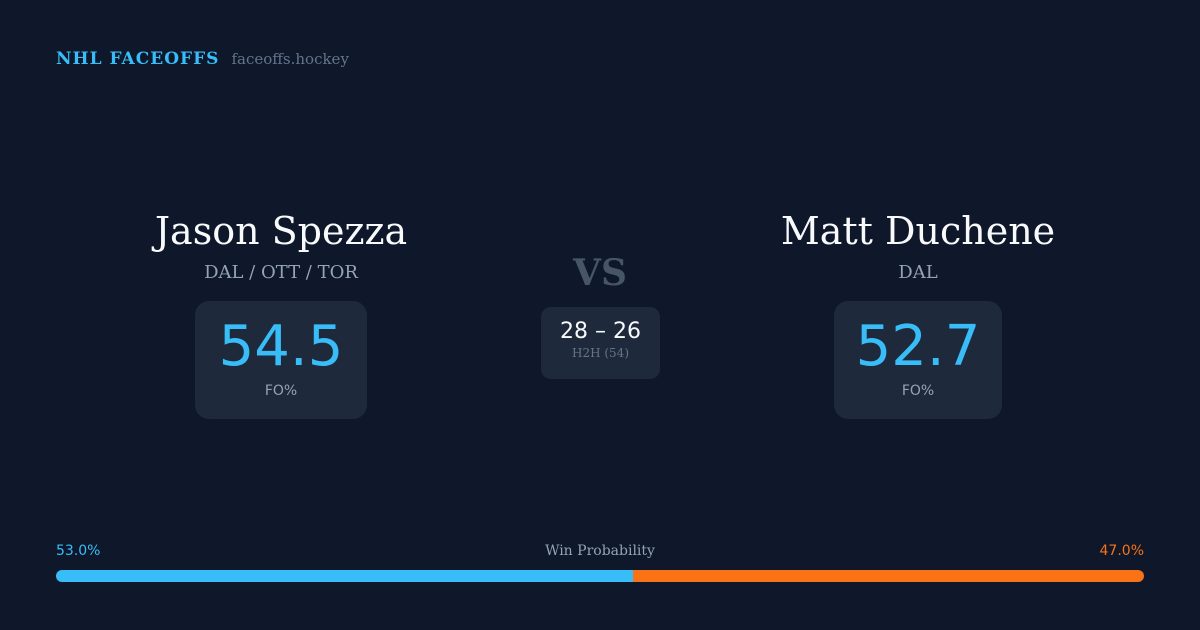 Image resolution: width=1200 pixels, height=630 pixels. I want to click on win-probability-labels: 53.0% Win Probability 47.0%, so click(600, 551).